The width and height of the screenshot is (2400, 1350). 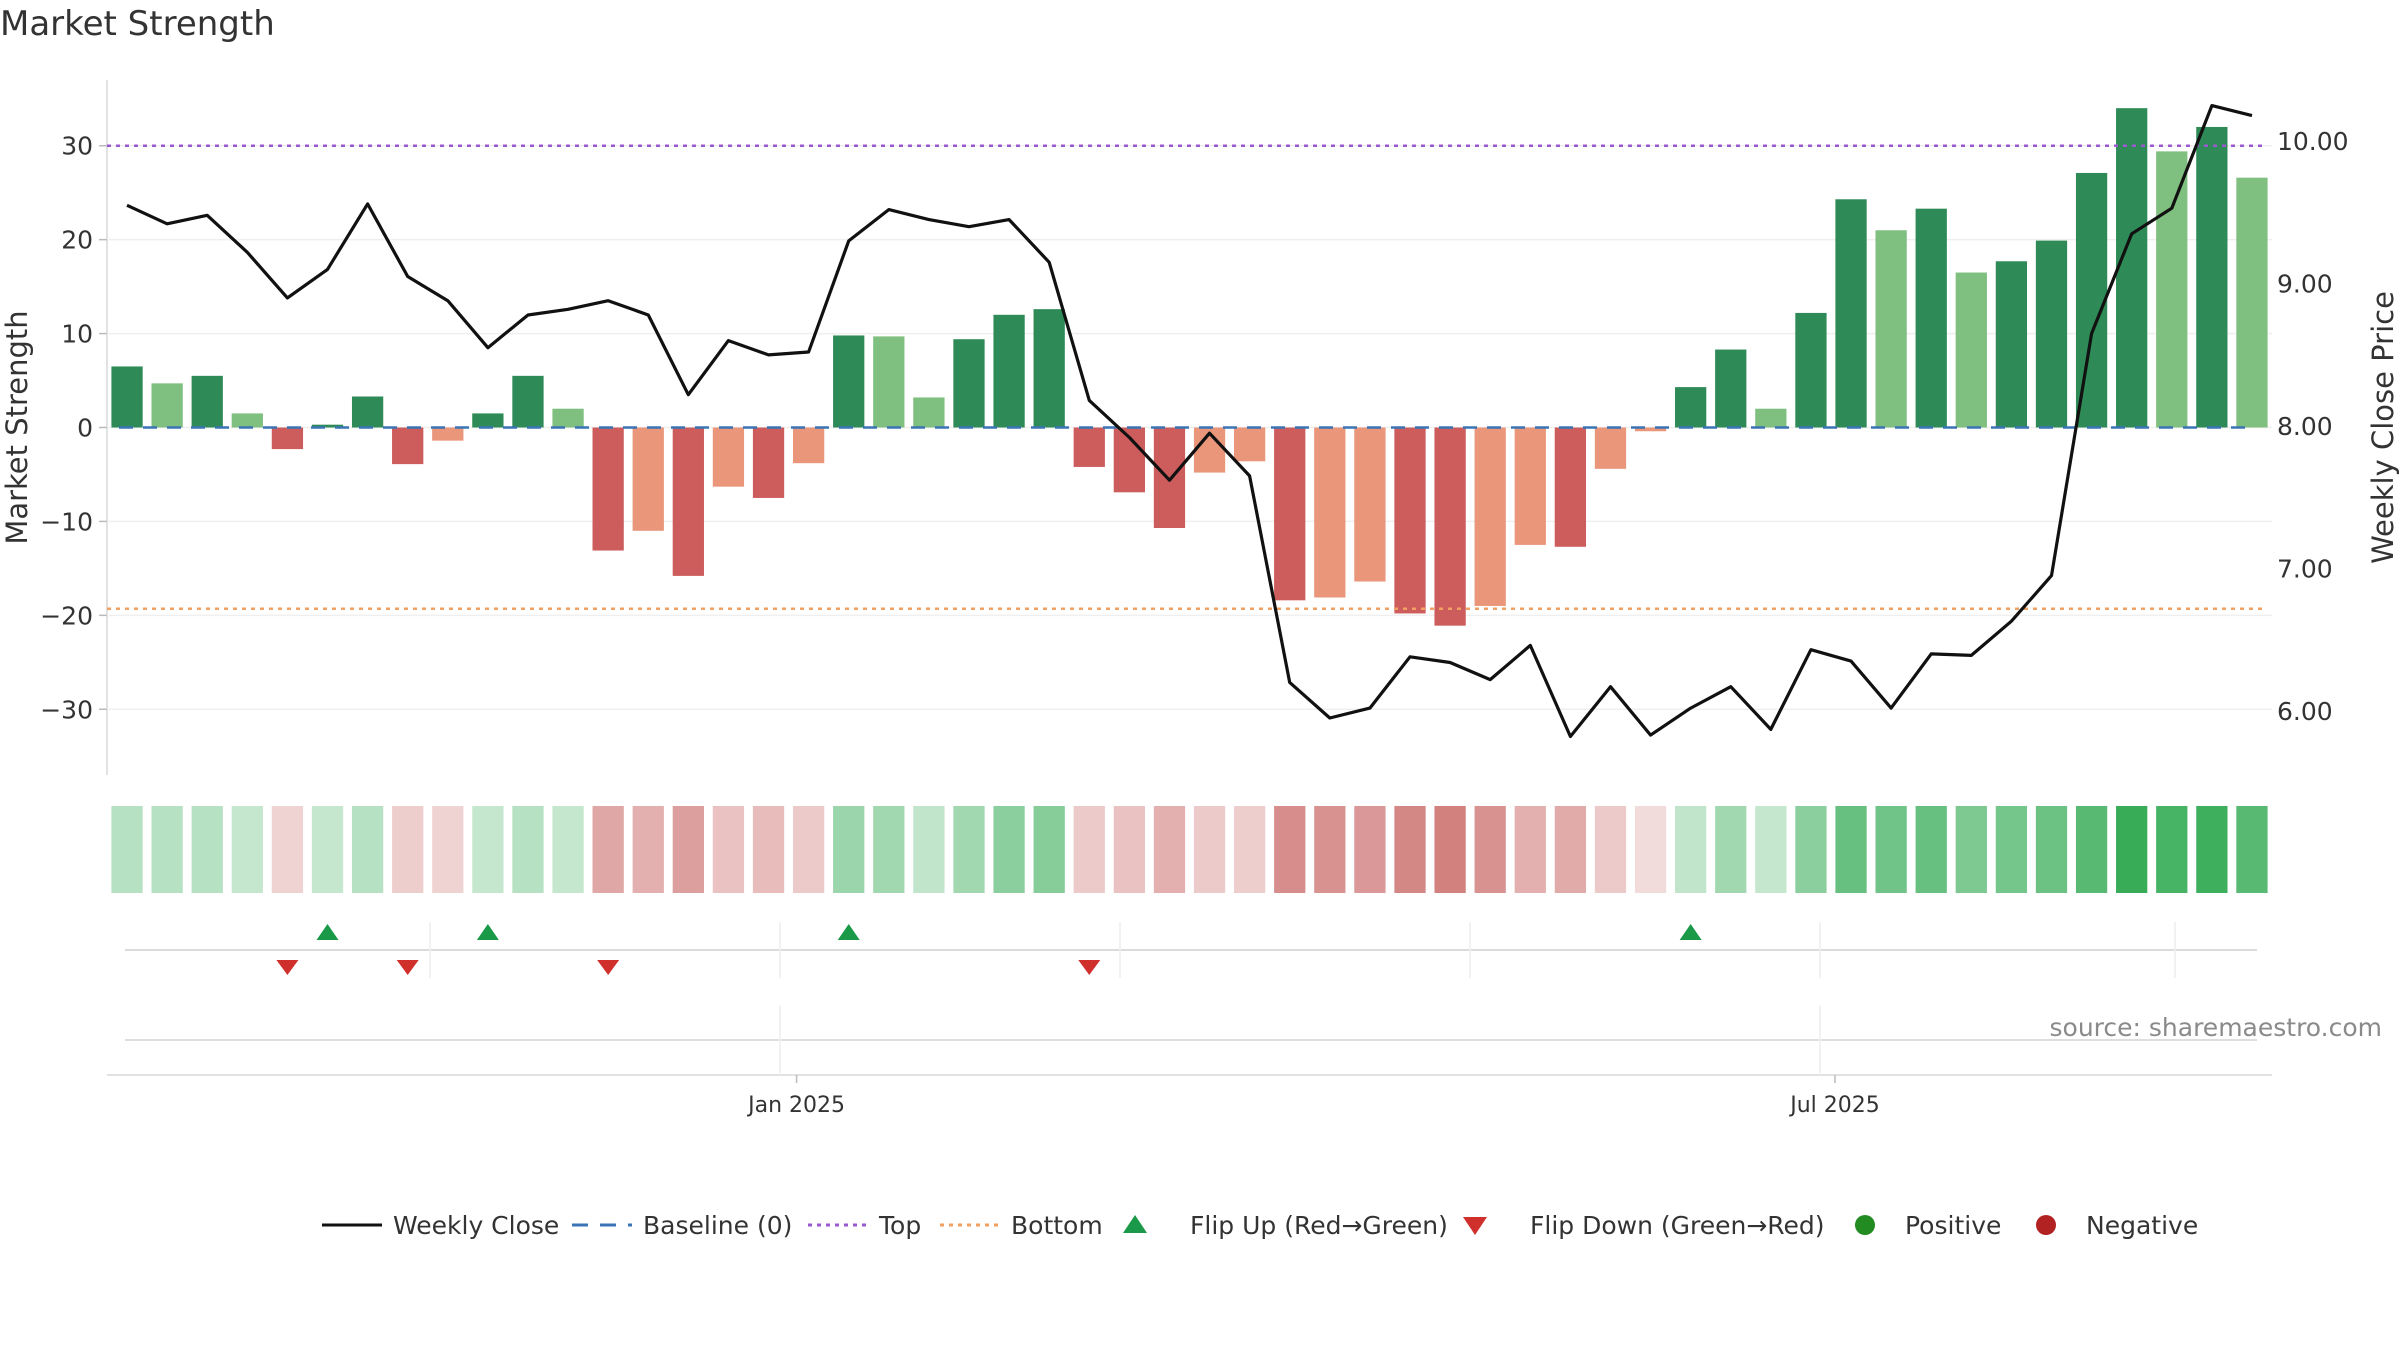 I want to click on legend-label: Flip Down (Green→Red), so click(x=1677, y=1225).